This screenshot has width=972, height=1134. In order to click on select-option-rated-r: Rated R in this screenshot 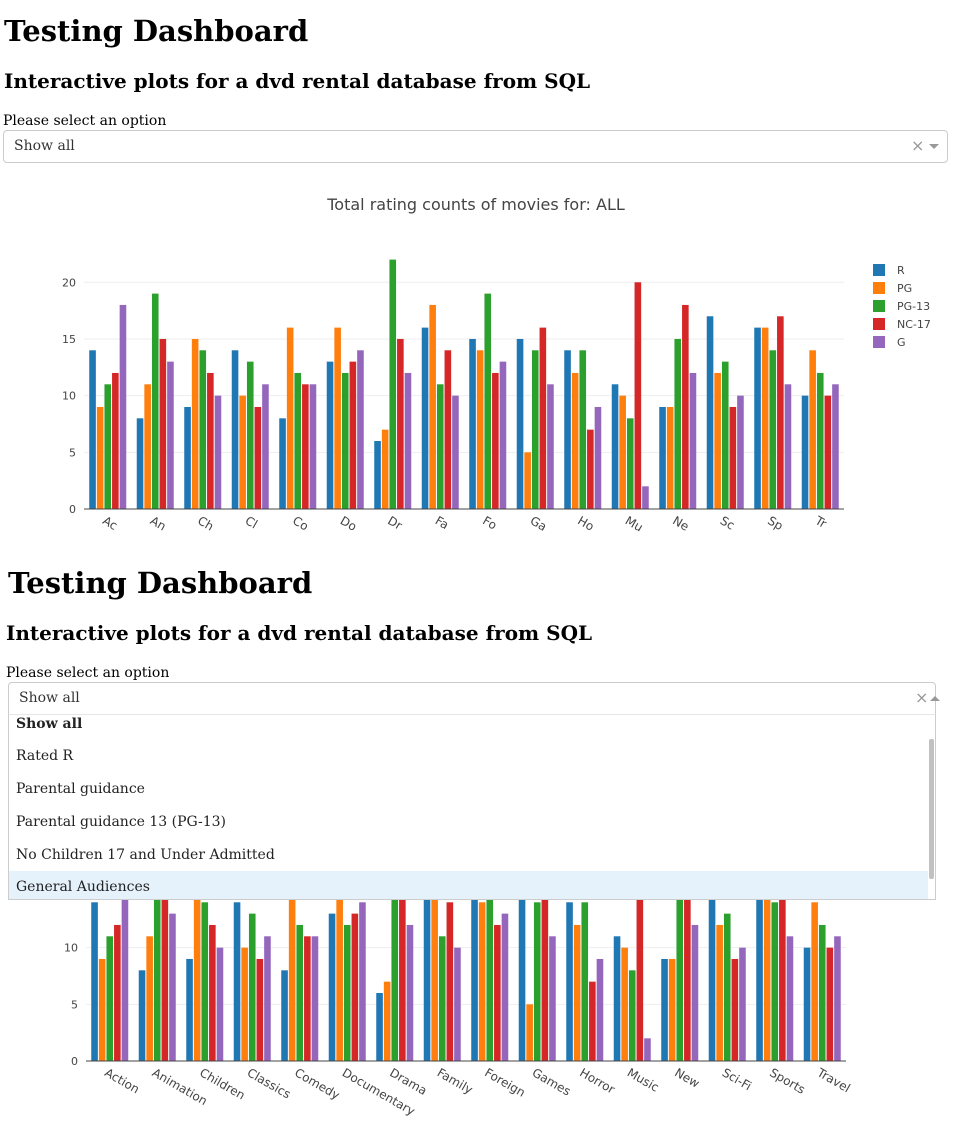, I will do `click(45, 756)`.